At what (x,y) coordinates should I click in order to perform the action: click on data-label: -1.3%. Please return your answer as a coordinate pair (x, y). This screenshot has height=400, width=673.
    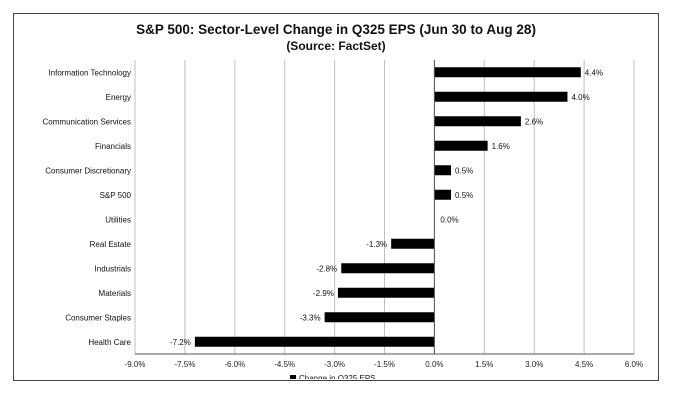
    Looking at the image, I should click on (376, 244).